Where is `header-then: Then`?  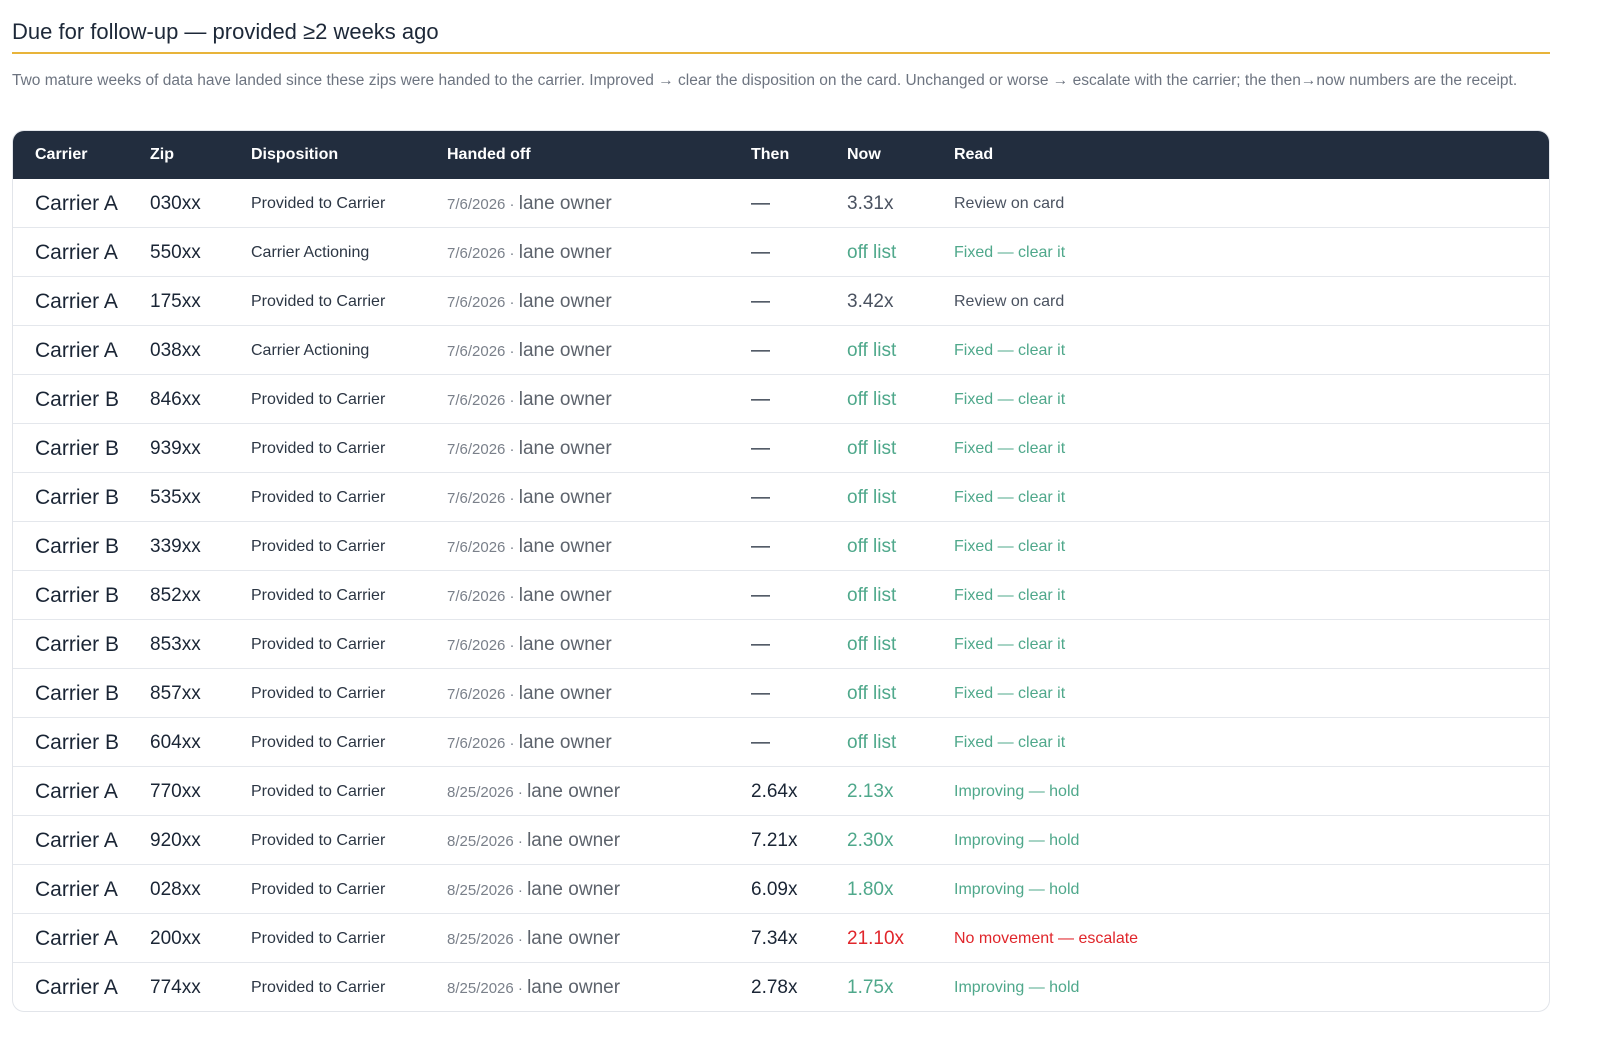
header-then: Then is located at coordinates (770, 154).